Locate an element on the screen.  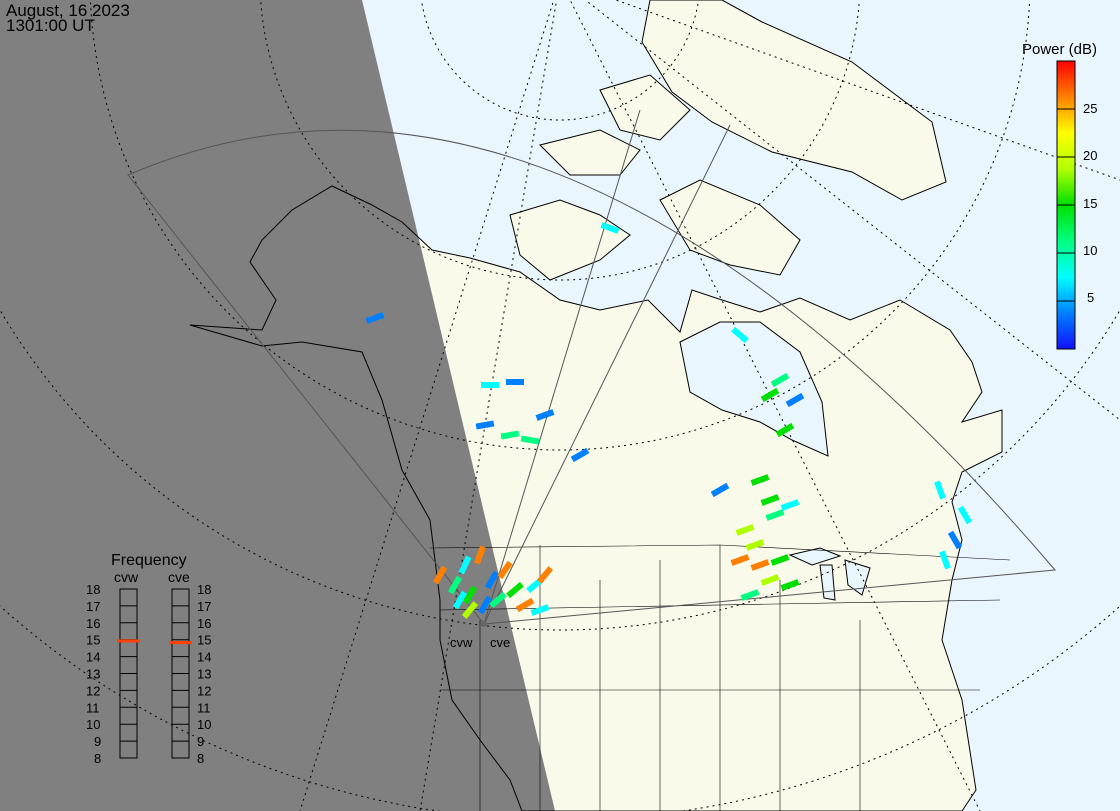
lake-huron is located at coordinates (857, 577).